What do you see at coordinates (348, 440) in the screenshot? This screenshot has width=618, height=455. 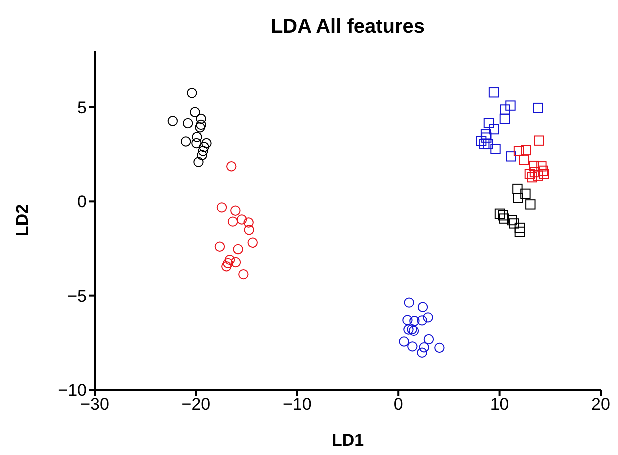 I see `x-axis-title: LD1` at bounding box center [348, 440].